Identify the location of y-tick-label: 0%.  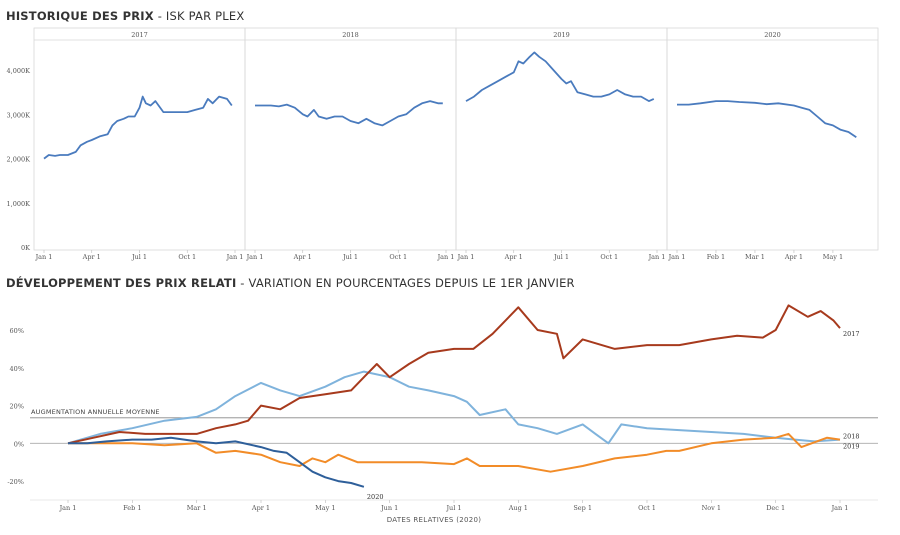
(19, 444).